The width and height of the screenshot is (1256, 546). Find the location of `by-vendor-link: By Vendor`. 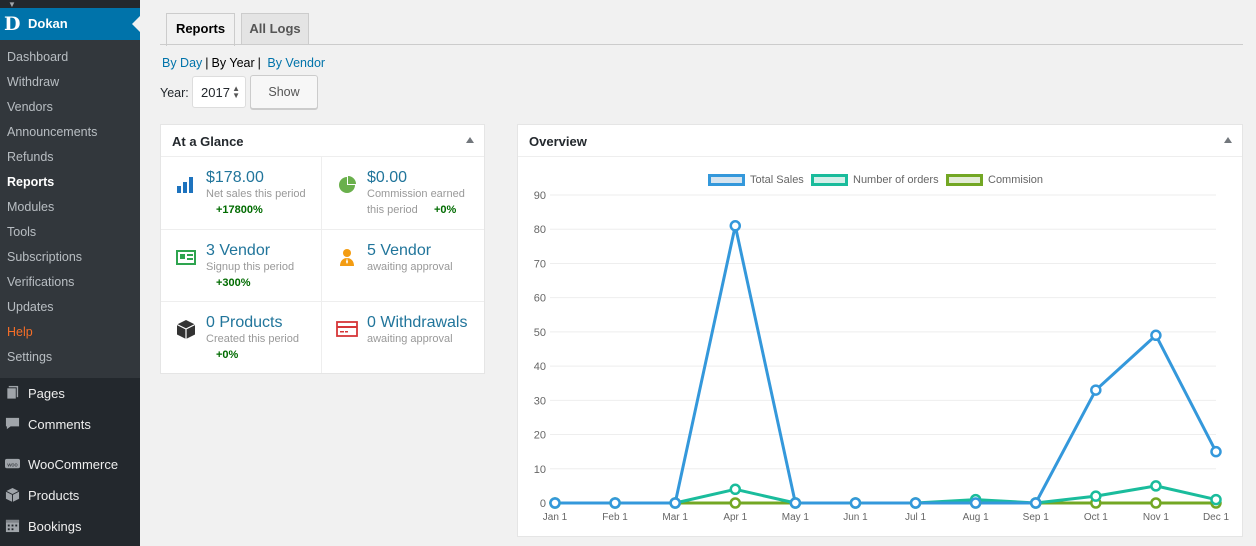

by-vendor-link: By Vendor is located at coordinates (296, 63).